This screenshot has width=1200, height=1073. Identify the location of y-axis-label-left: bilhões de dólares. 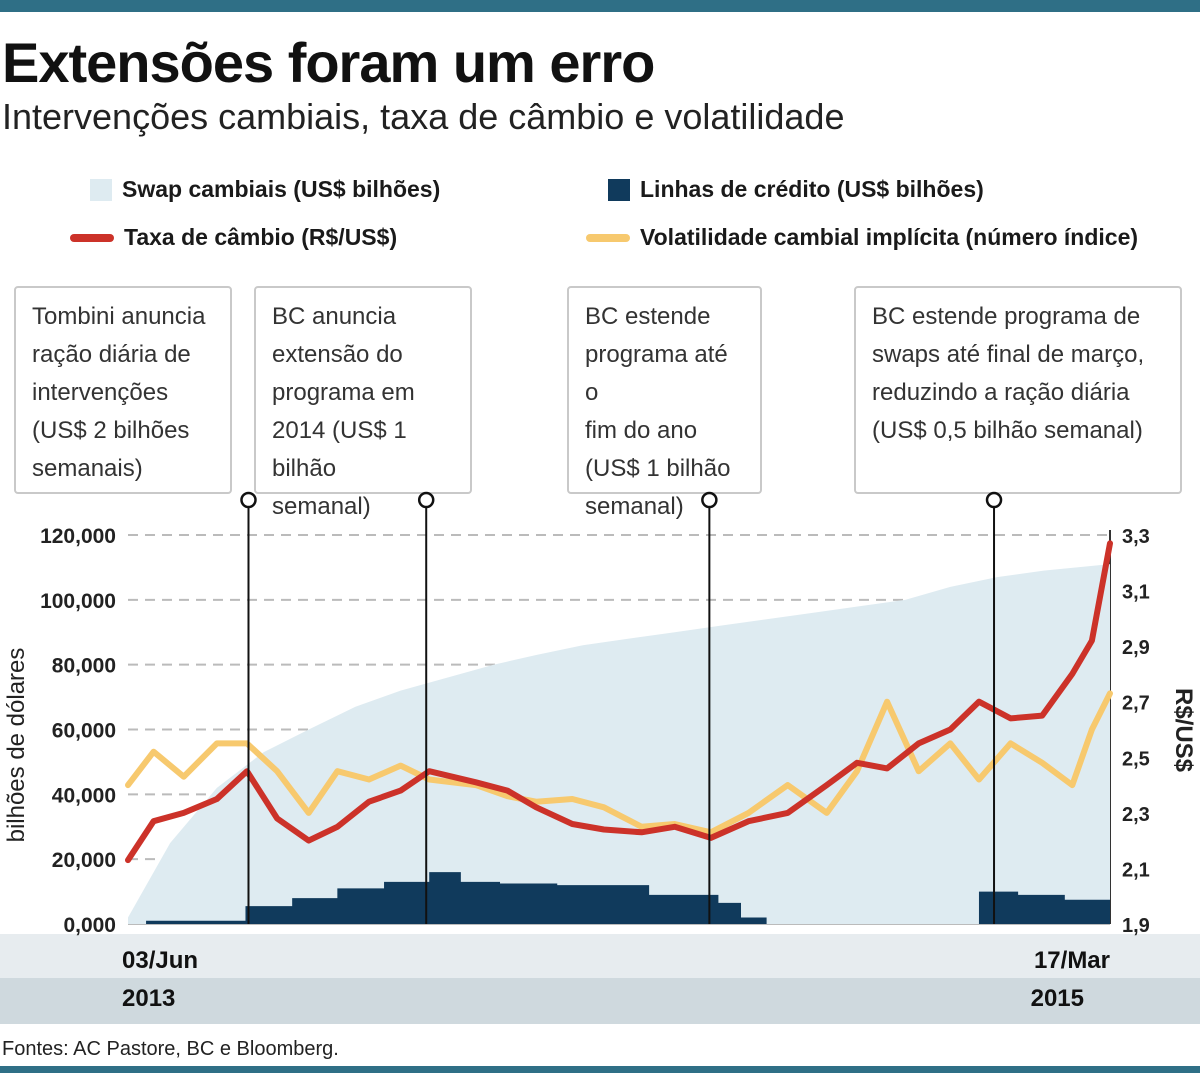
(16, 745).